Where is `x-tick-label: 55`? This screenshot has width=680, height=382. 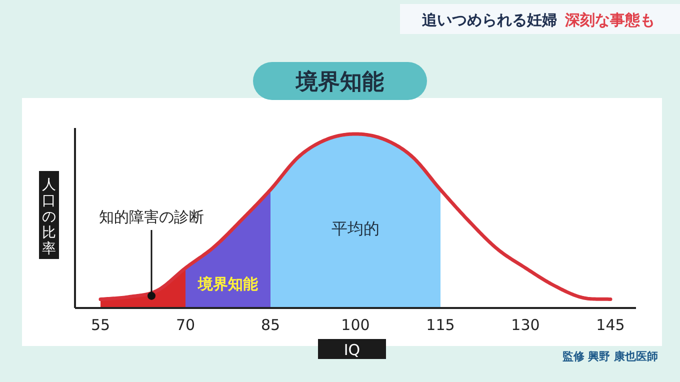 x-tick-label: 55 is located at coordinates (100, 325).